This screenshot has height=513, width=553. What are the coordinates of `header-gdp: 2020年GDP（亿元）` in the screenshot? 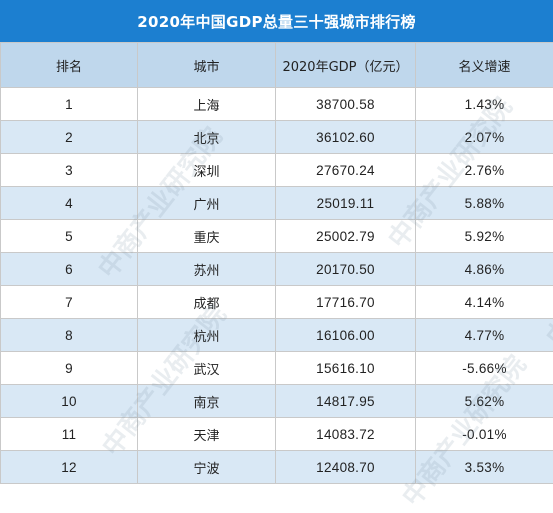 It's located at (346, 65).